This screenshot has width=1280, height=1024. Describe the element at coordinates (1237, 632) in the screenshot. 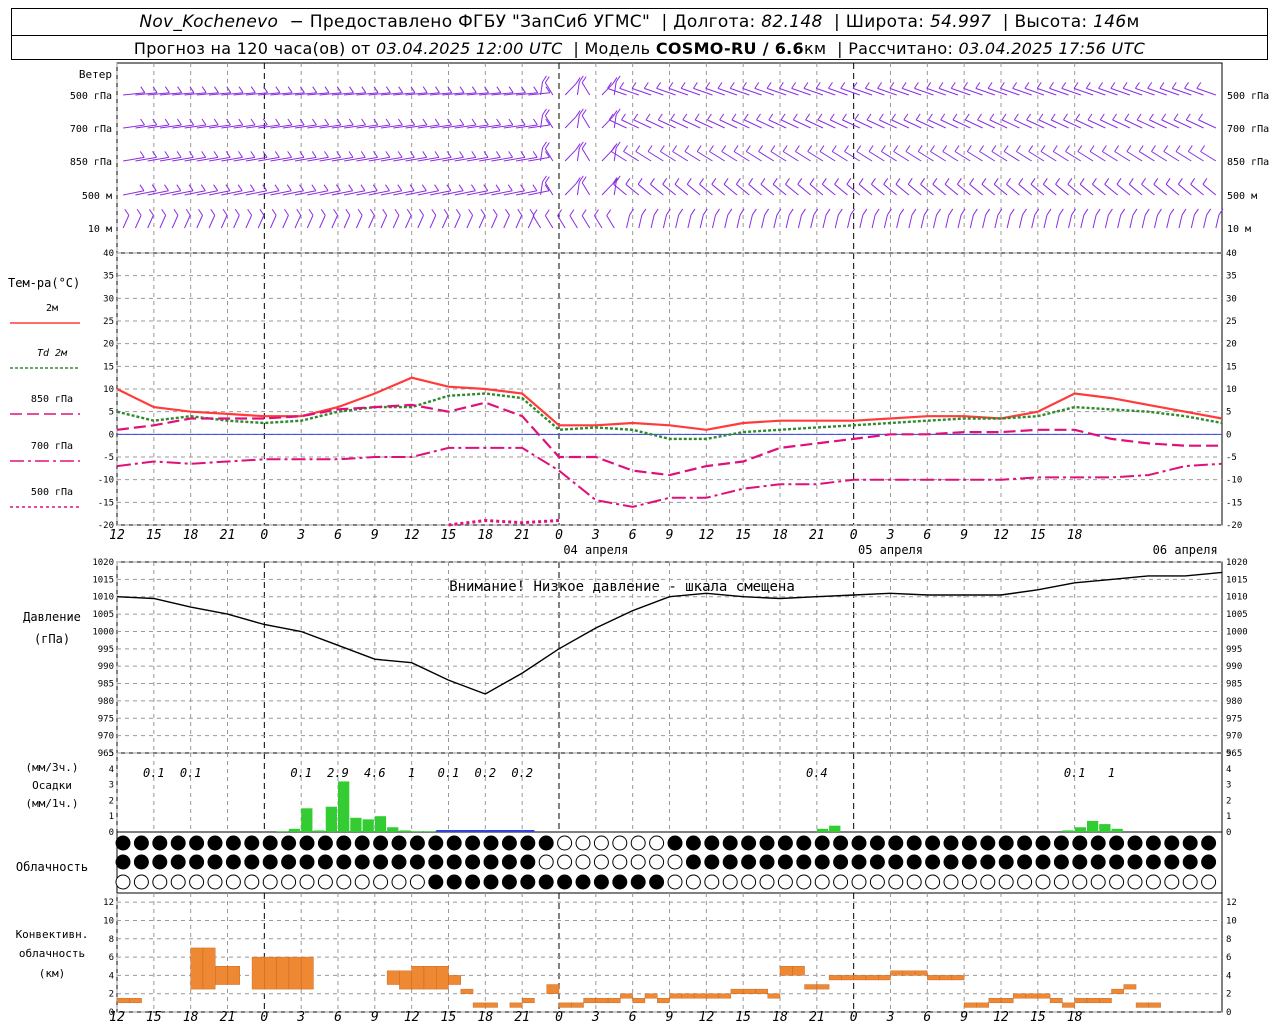

I see `pressure-ytick-right: 1000` at that location.